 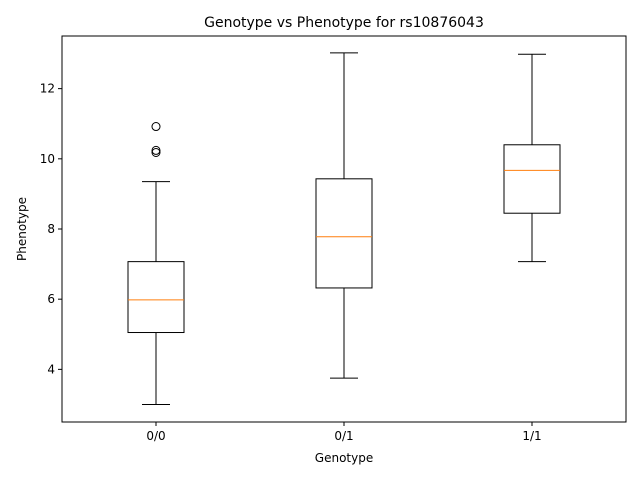 I want to click on x-axis: 0/0 0/1 1/1, so click(x=344, y=432).